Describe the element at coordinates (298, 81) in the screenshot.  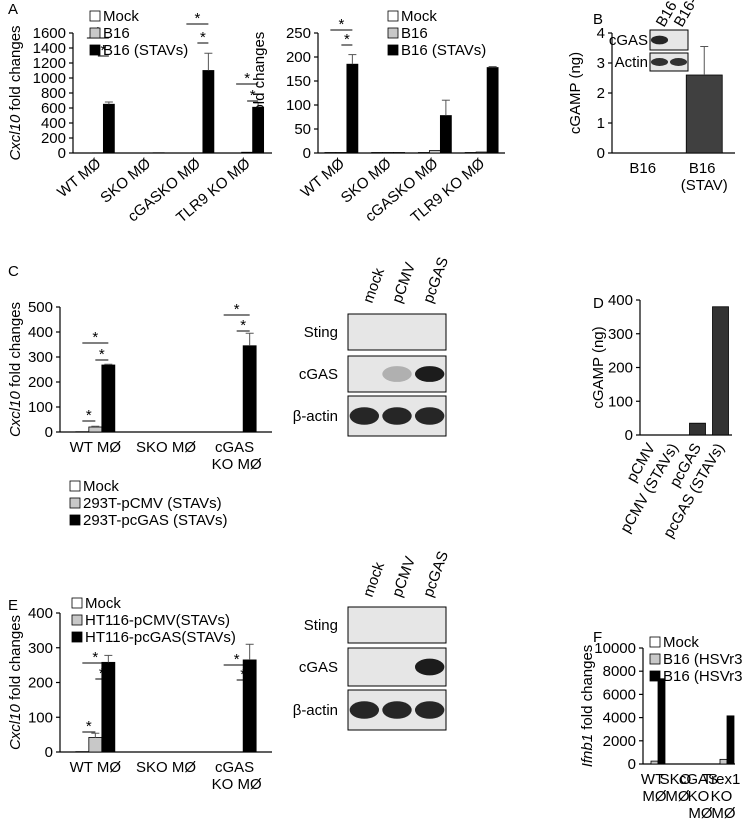
I see `y-tick-label: 150` at that location.